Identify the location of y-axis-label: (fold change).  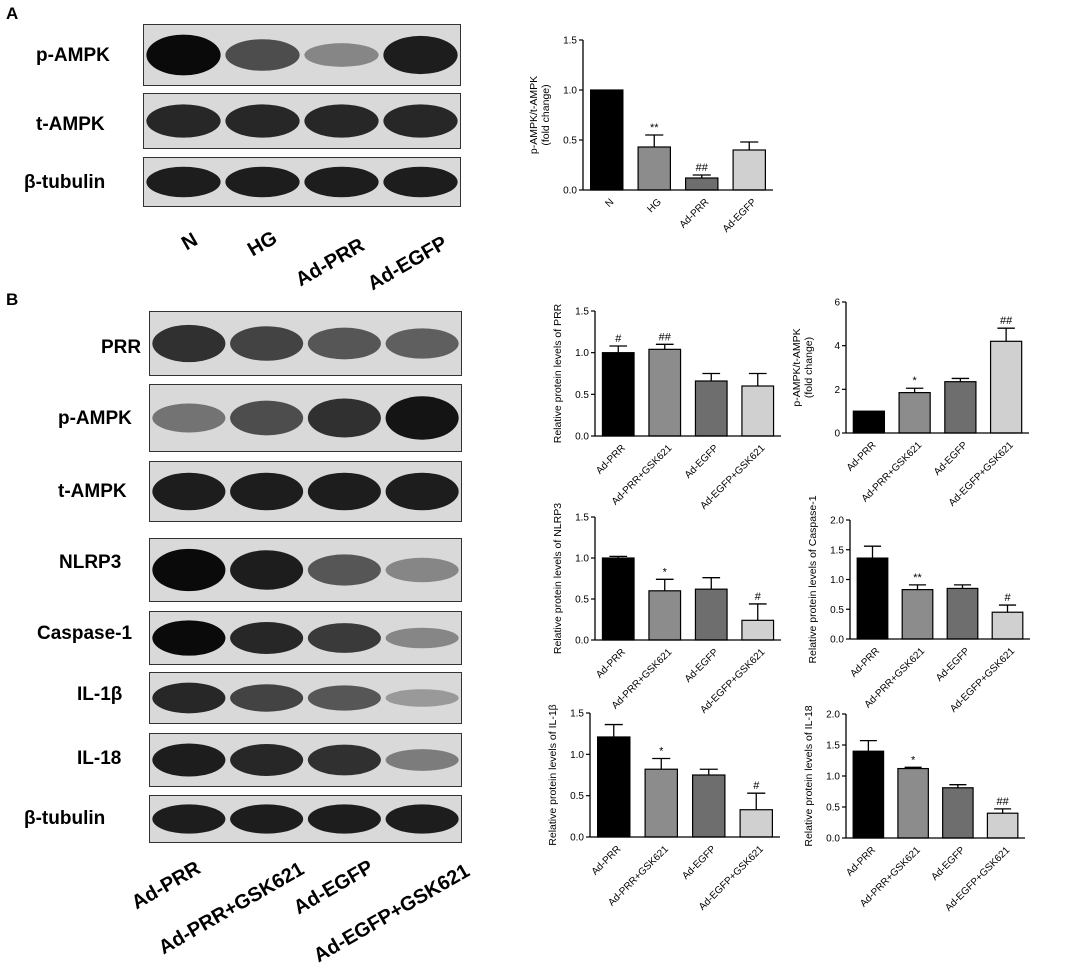
(809, 367).